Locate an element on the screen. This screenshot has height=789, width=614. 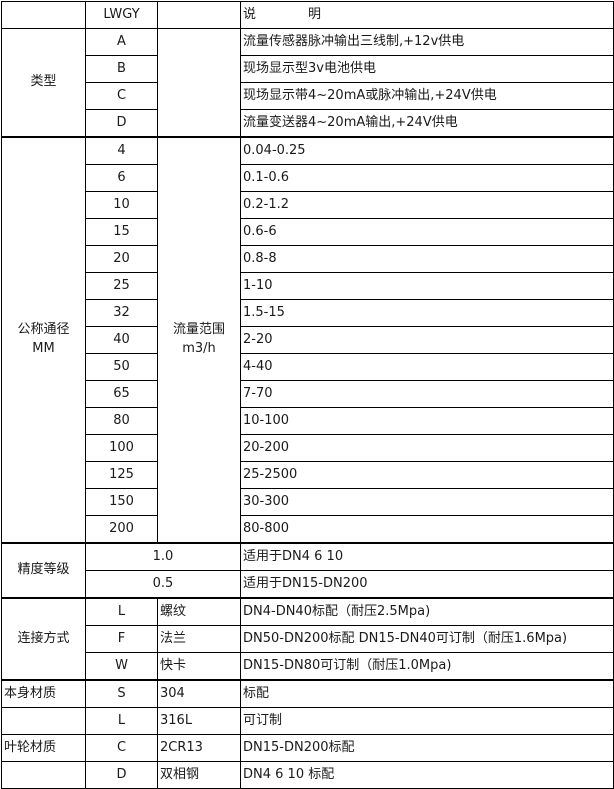
table-row: 40 2-20 is located at coordinates (308, 340).